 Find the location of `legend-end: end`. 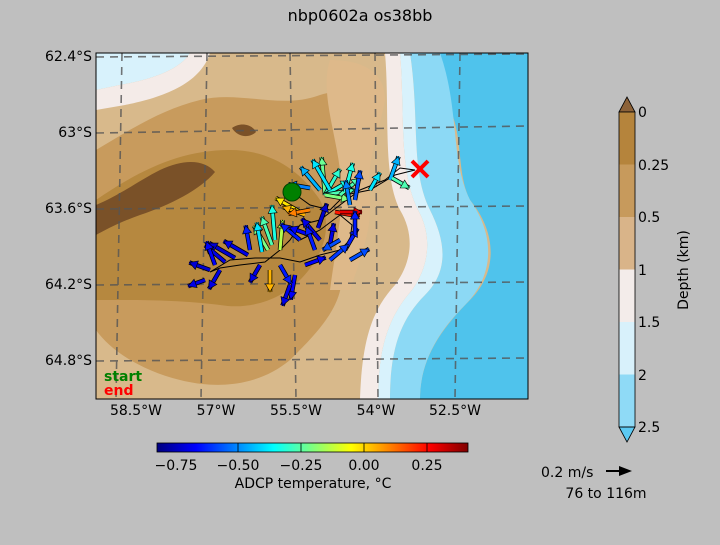

legend-end: end is located at coordinates (118, 391).